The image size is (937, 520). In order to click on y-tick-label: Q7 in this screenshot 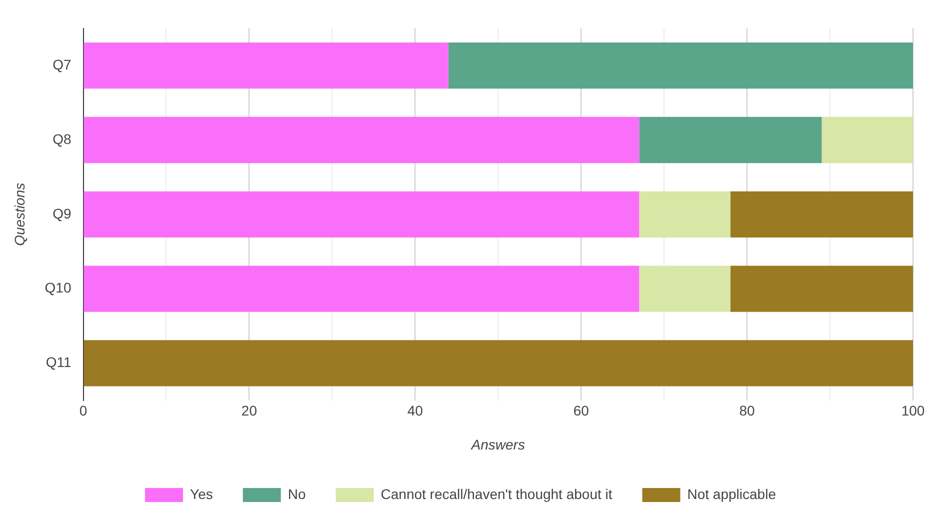, I will do `click(62, 64)`.